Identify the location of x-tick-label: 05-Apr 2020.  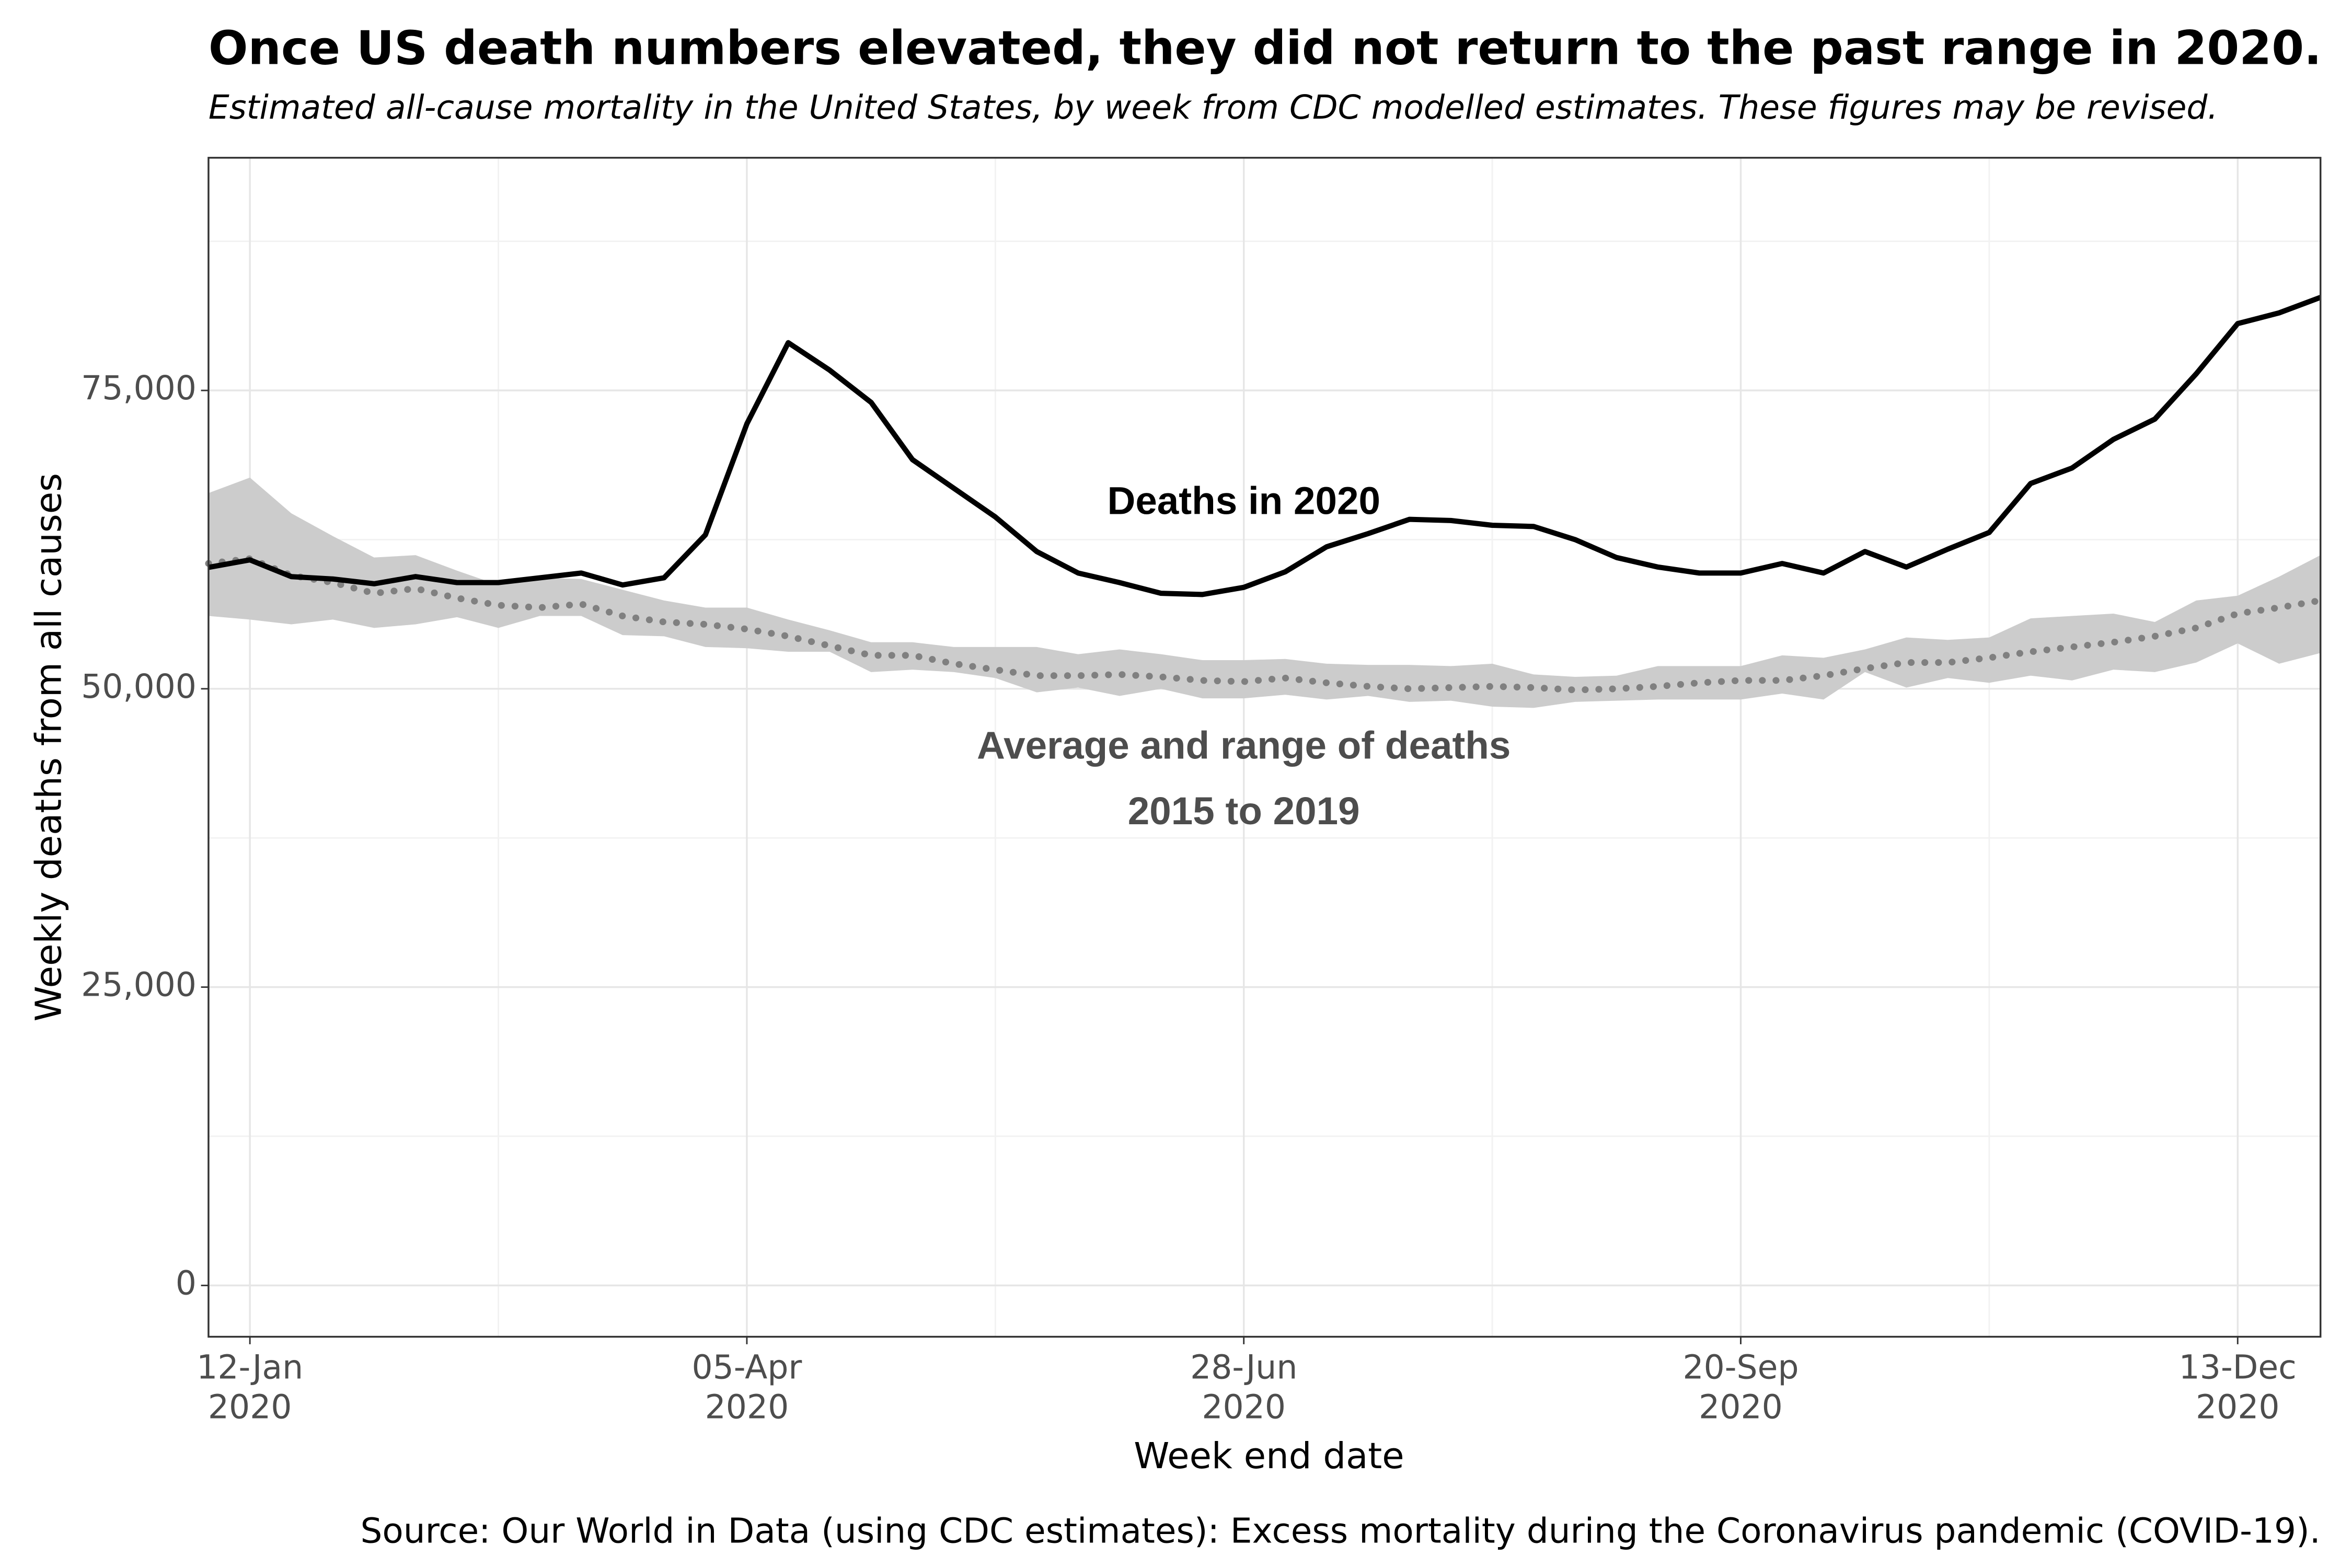
(746, 1387).